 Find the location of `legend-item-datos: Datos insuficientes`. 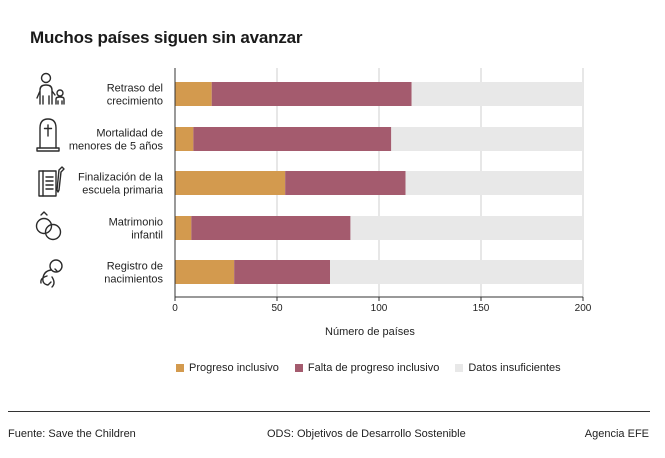

legend-item-datos: Datos insuficientes is located at coordinates (508, 368).